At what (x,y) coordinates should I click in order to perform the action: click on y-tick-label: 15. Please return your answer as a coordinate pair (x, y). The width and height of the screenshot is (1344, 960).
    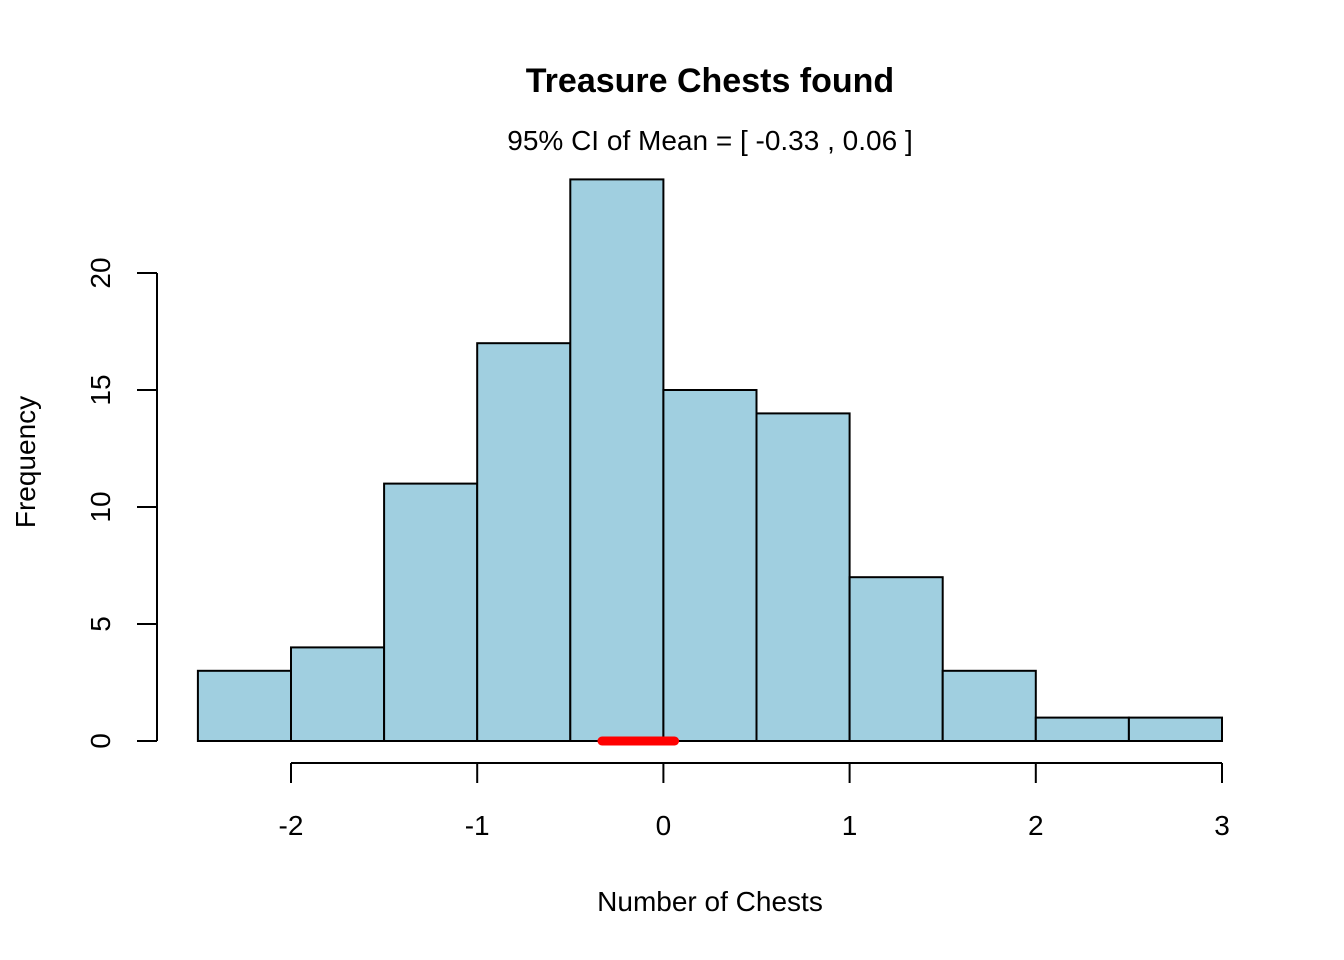
    Looking at the image, I should click on (100, 389).